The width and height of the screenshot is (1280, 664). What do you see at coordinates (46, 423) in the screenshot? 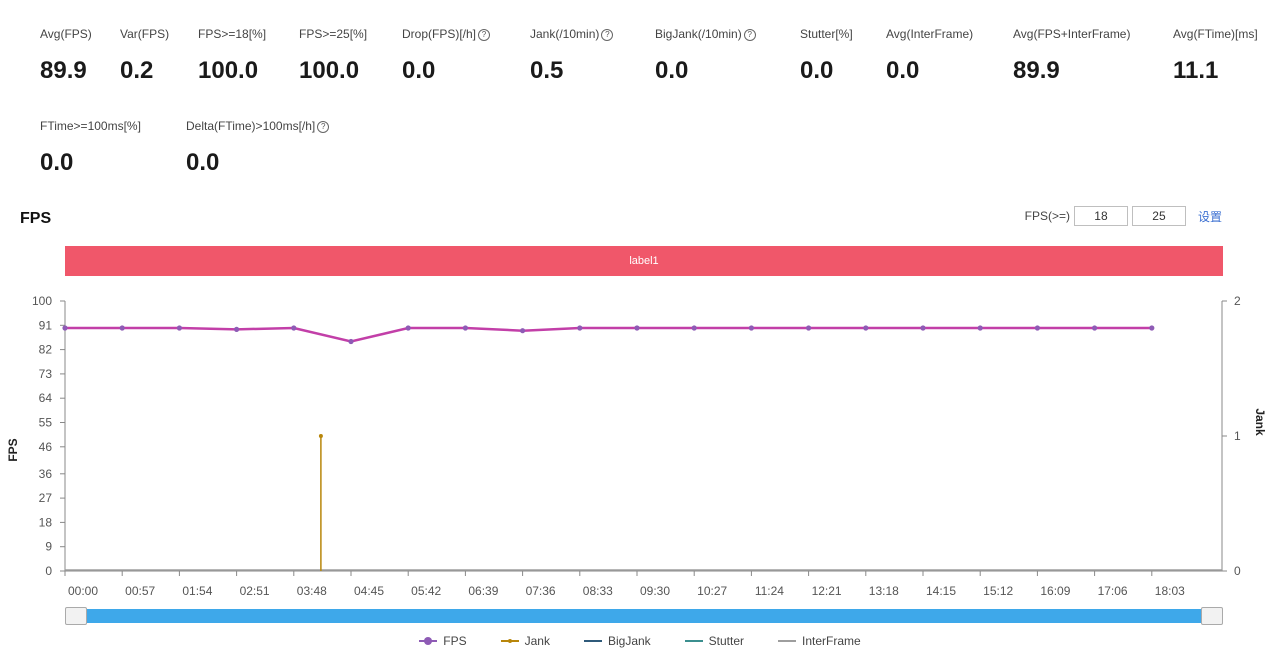
I see `y-tick-label: 55` at bounding box center [46, 423].